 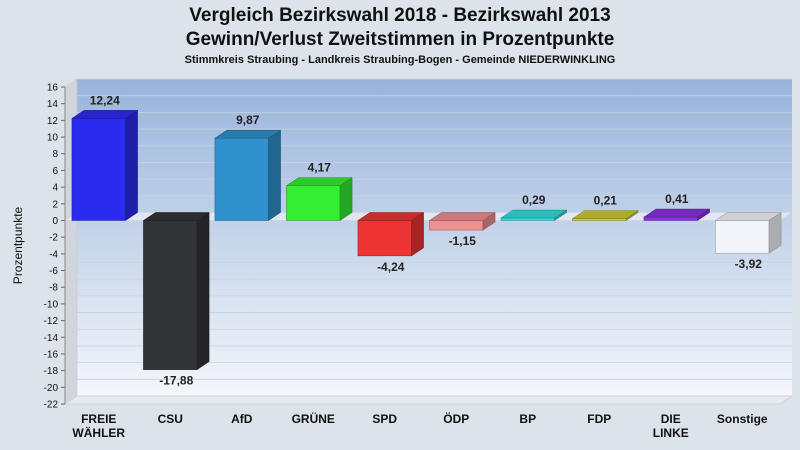 What do you see at coordinates (55, 204) in the screenshot?
I see `y-tick-label: 2` at bounding box center [55, 204].